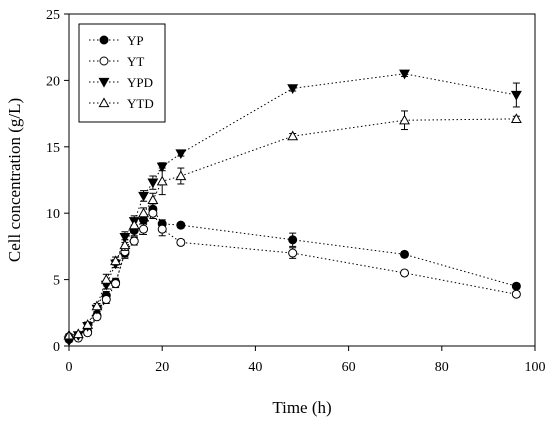  What do you see at coordinates (135, 61) in the screenshot?
I see `legend-label: YT` at bounding box center [135, 61].